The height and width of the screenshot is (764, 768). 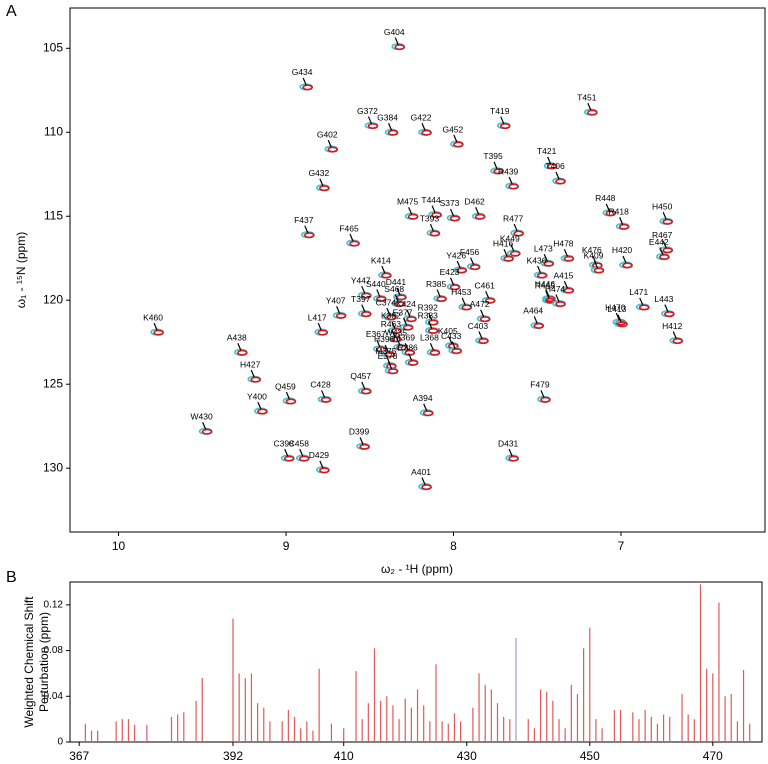 I want to click on peak-label: T451, so click(x=587, y=97).